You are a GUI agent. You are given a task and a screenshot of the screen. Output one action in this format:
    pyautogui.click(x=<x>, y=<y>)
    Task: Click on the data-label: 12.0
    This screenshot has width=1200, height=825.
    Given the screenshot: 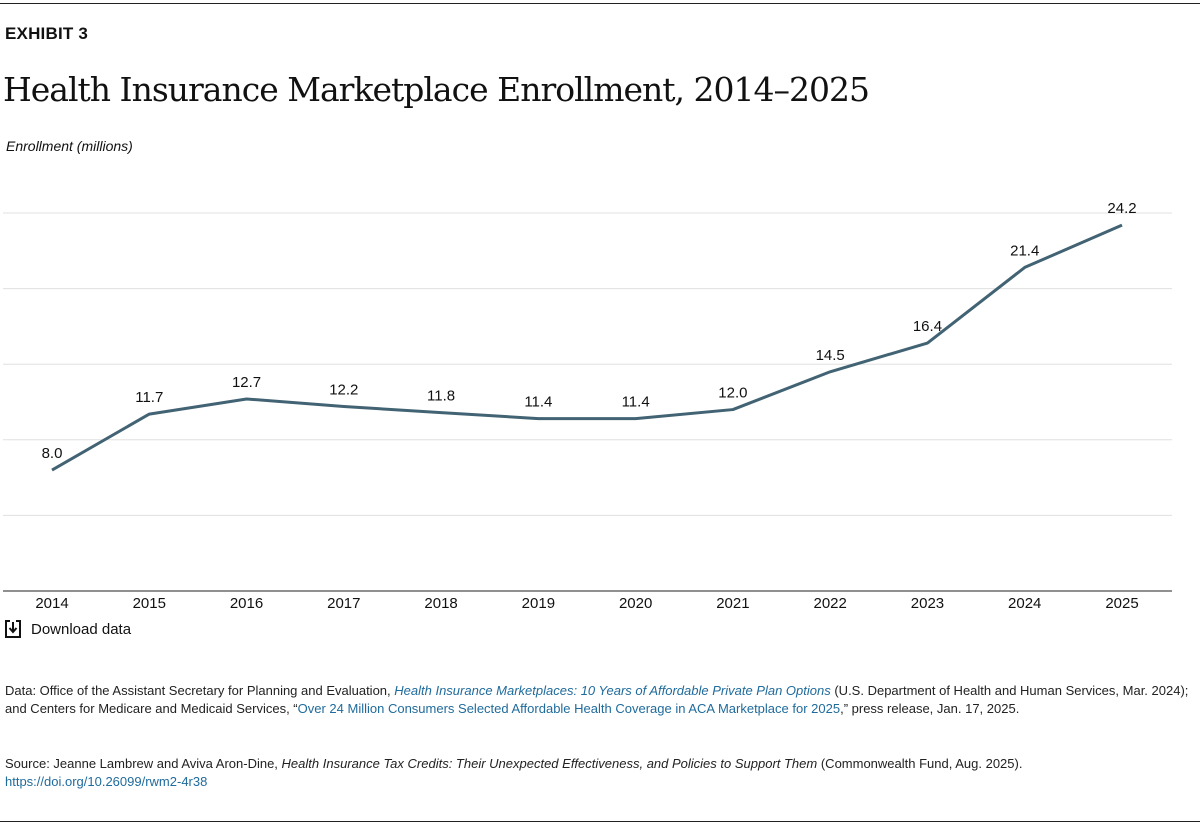 What is the action you would take?
    pyautogui.click(x=732, y=393)
    